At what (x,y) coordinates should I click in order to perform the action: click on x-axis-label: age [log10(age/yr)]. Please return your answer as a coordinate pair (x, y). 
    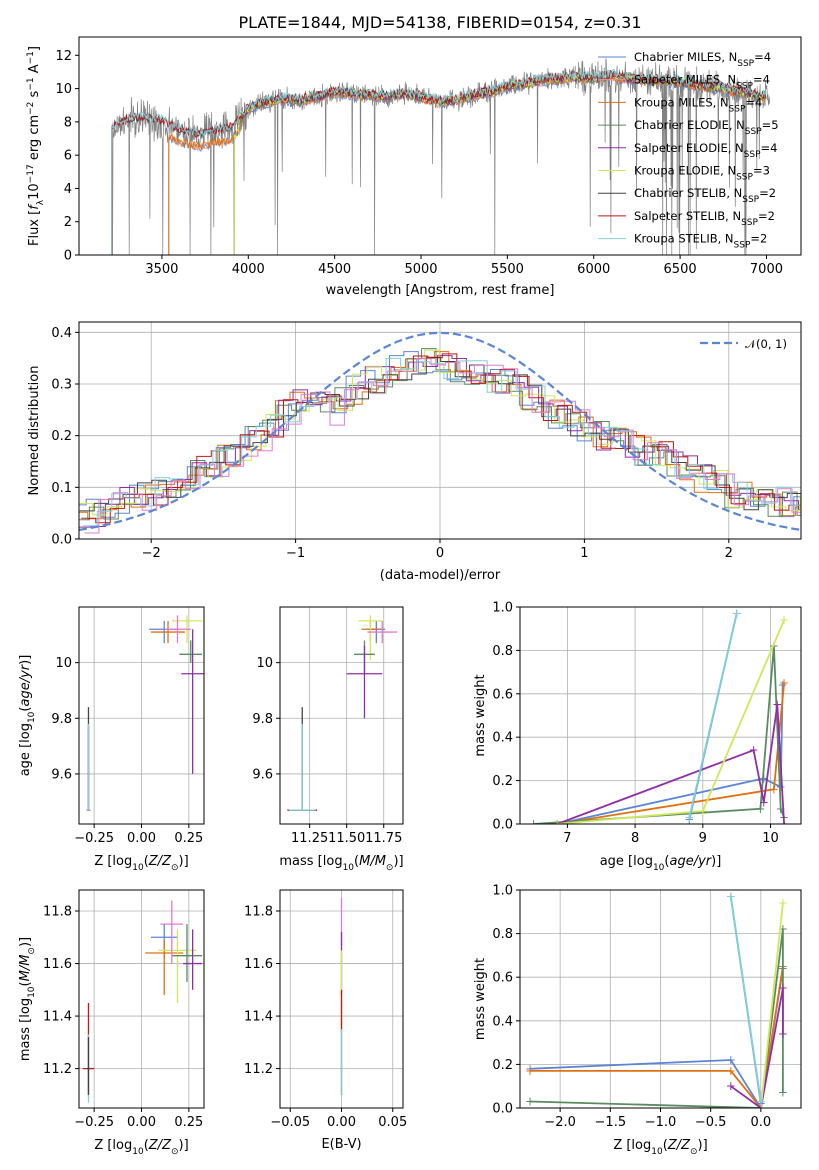
    Looking at the image, I should click on (661, 863).